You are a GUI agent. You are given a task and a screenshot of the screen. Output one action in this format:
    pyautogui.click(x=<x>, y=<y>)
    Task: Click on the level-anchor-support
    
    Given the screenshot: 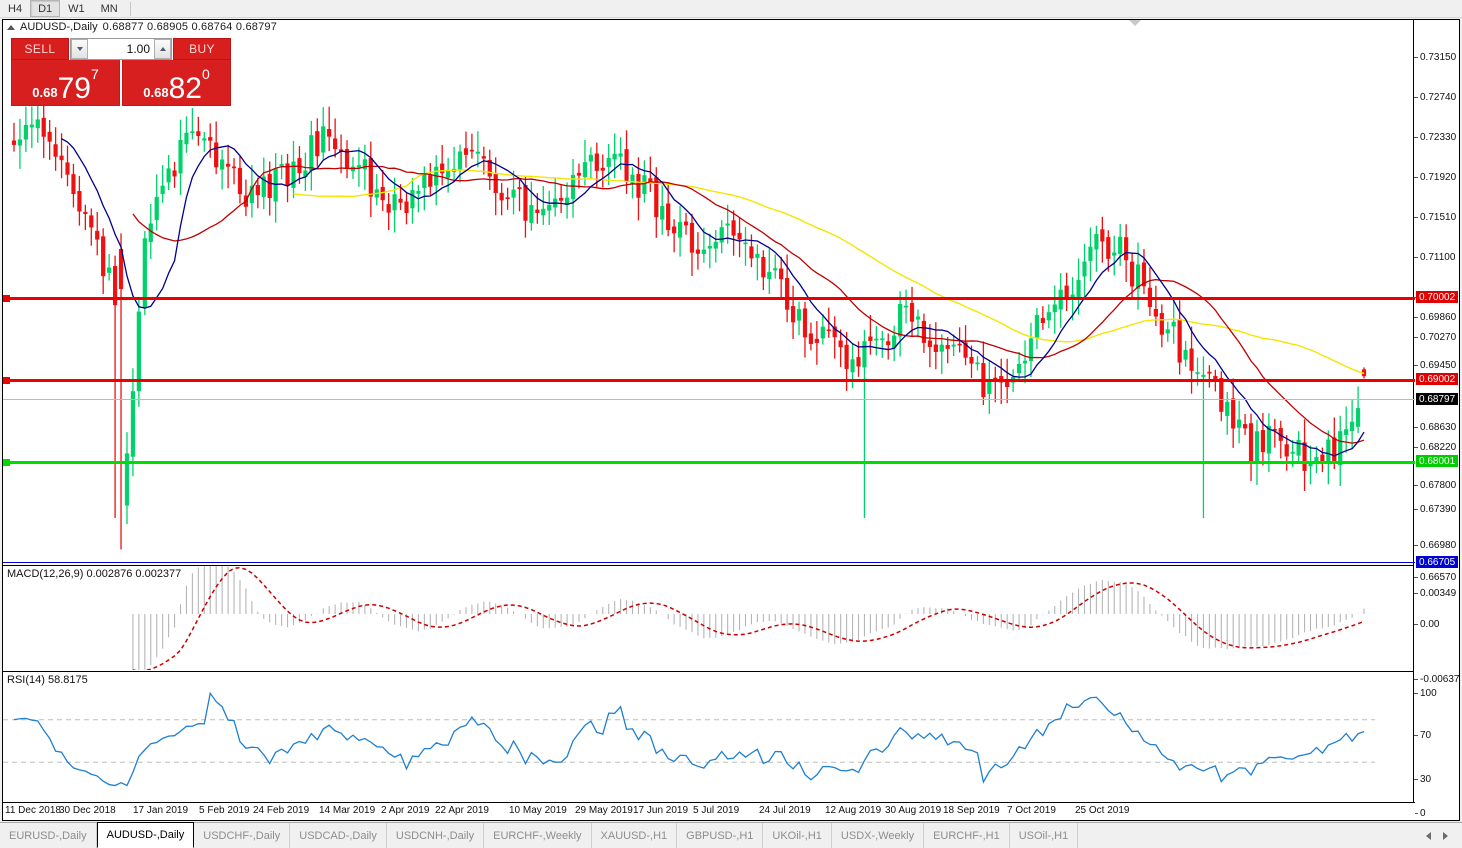 What is the action you would take?
    pyautogui.click(x=6, y=462)
    